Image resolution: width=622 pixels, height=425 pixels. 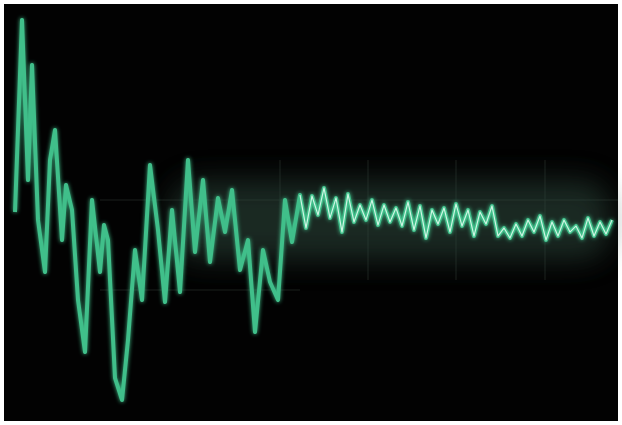 I want to click on waveform-core, so click(x=456, y=214).